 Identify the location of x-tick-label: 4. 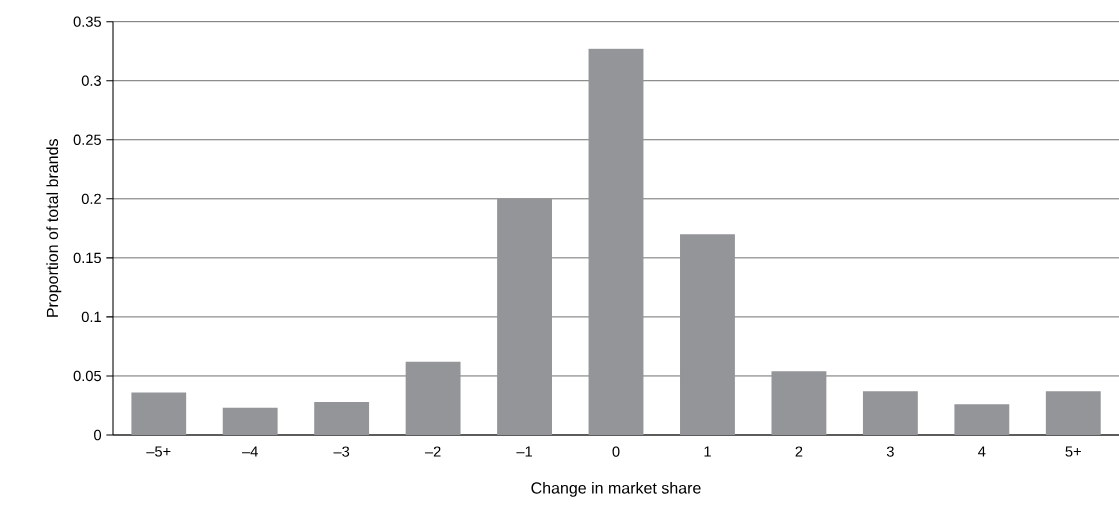
(982, 451).